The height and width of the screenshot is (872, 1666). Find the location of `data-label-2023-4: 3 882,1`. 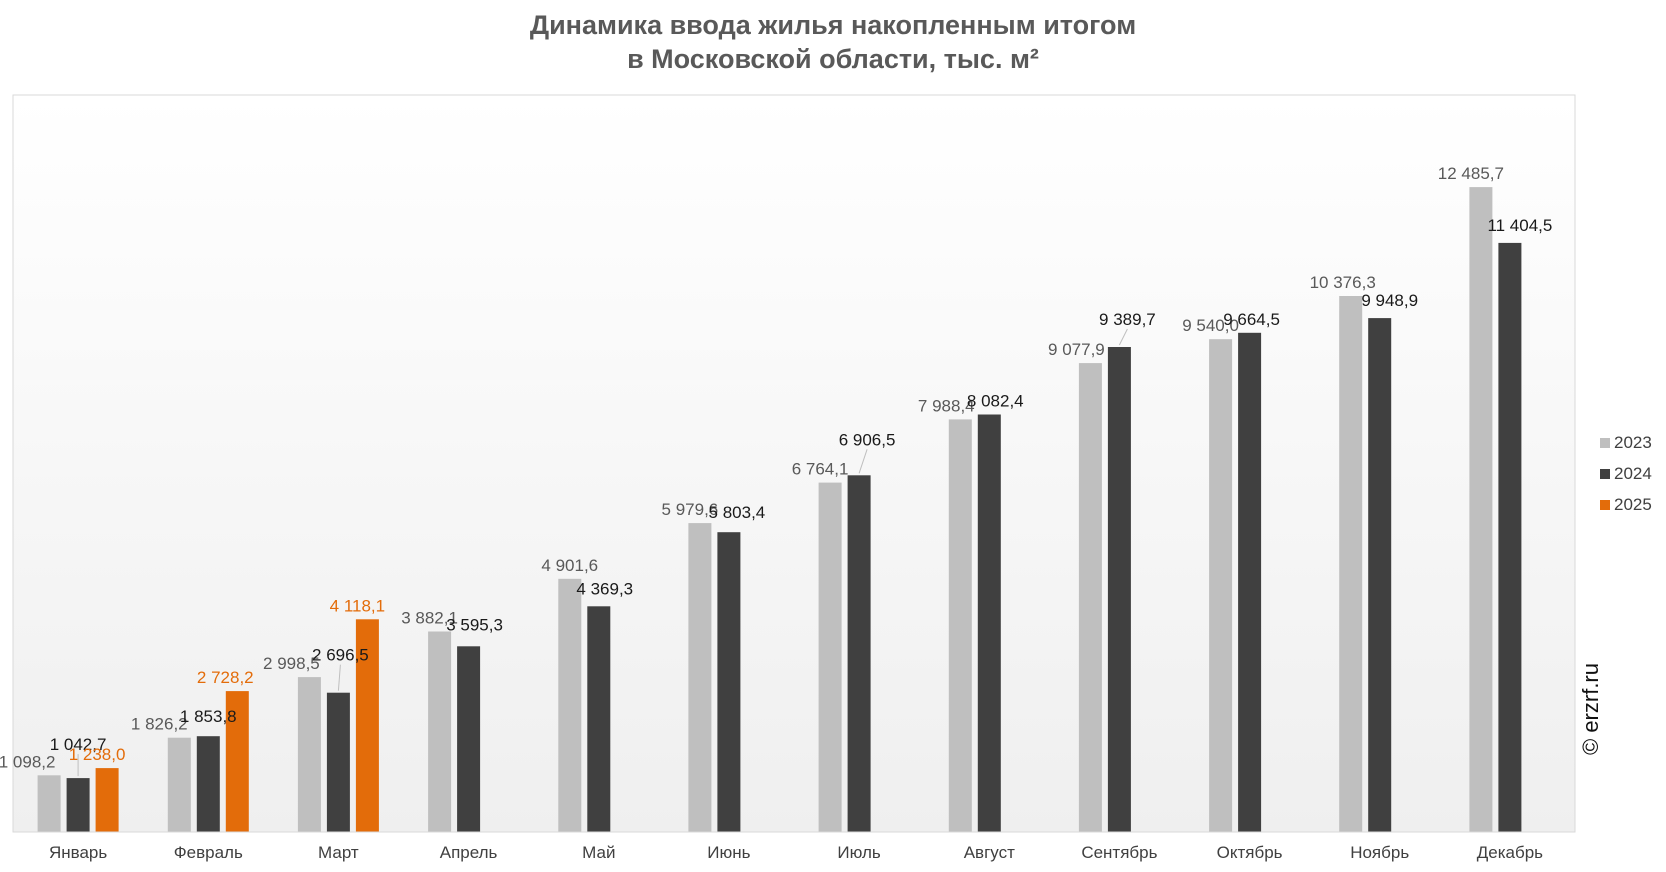

data-label-2023-4: 3 882,1 is located at coordinates (429, 618).